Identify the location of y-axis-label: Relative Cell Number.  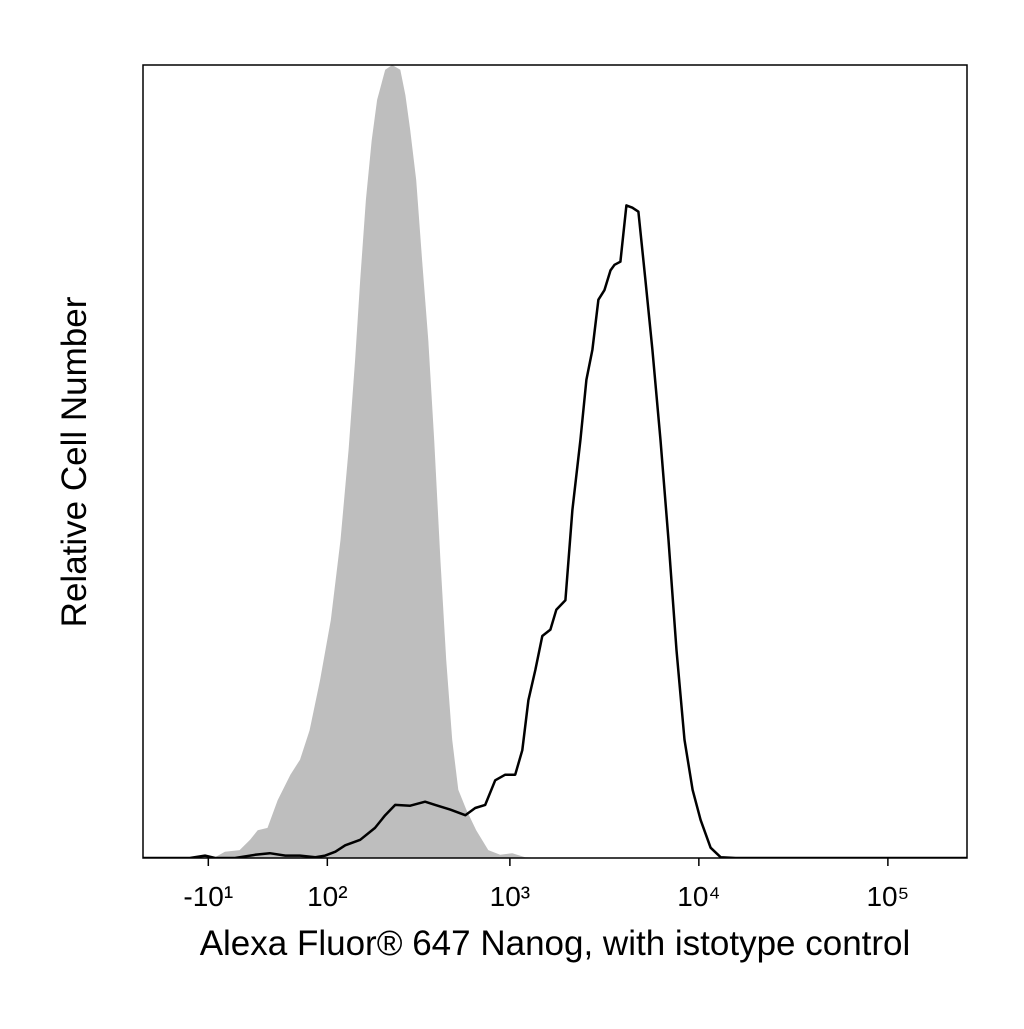
(74, 461).